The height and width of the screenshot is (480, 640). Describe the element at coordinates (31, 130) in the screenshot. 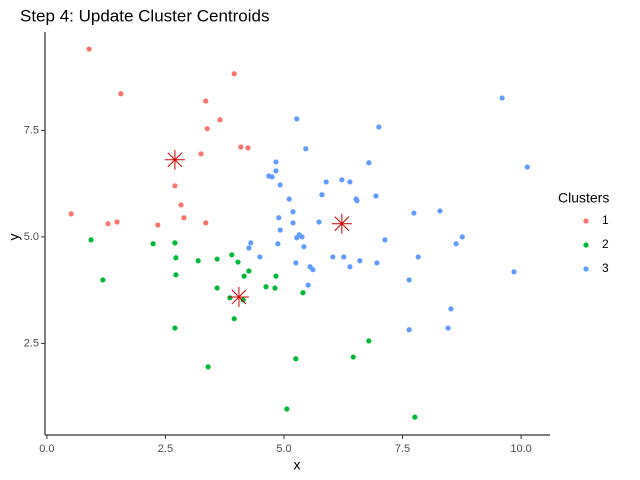

I see `y-tick-label: 7.5` at that location.